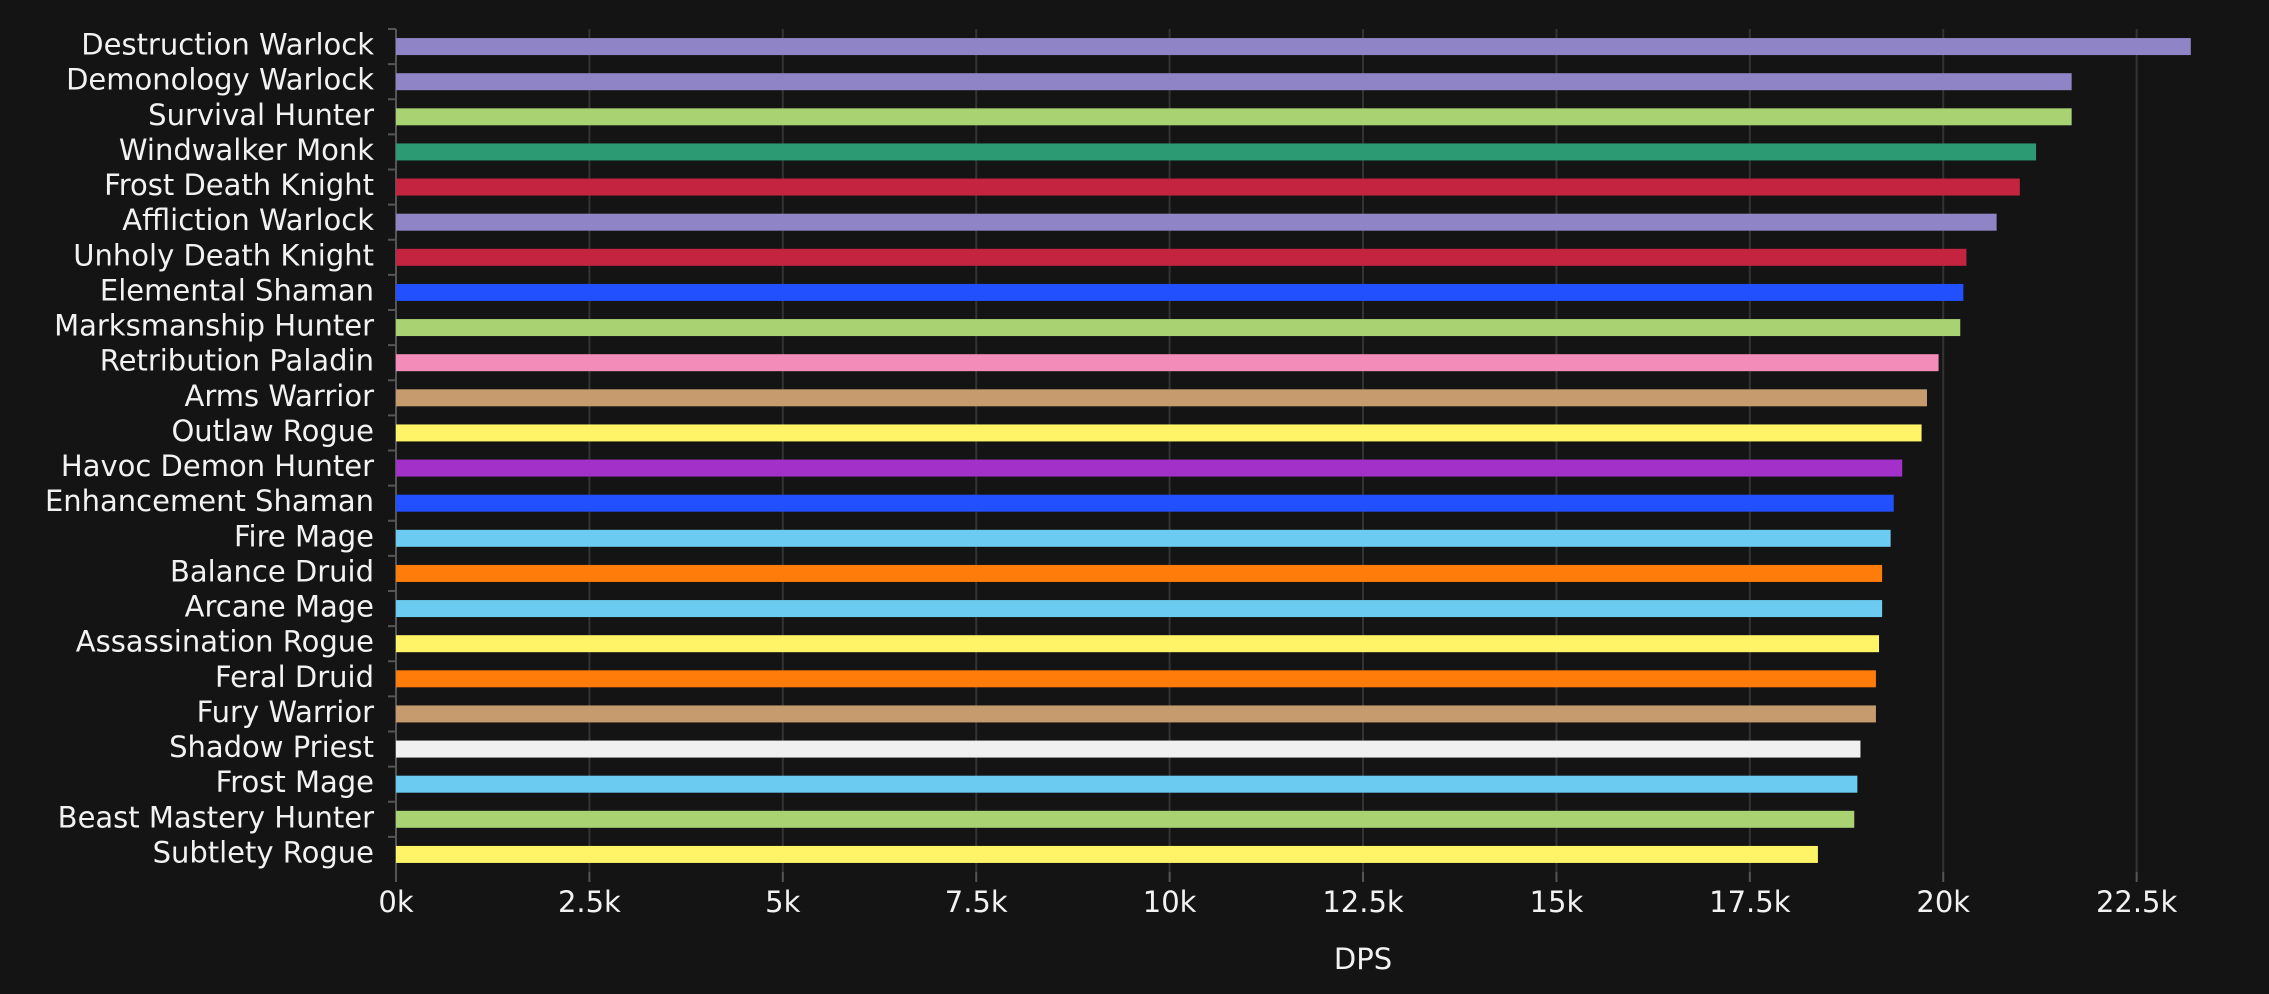 The image size is (2269, 994). What do you see at coordinates (286, 712) in the screenshot?
I see `y-tick-label: Fury Warrior` at bounding box center [286, 712].